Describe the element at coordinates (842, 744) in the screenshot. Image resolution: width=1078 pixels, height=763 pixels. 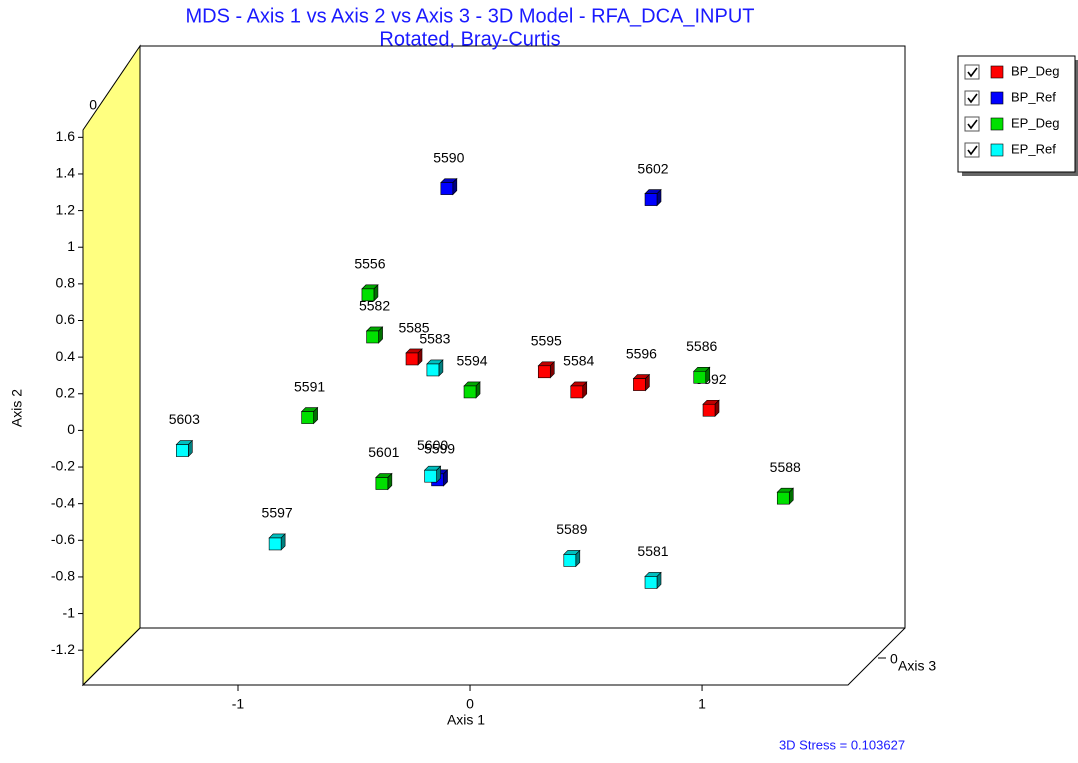
I see `stress-annotation: 3D Stress = 0.103627` at that location.